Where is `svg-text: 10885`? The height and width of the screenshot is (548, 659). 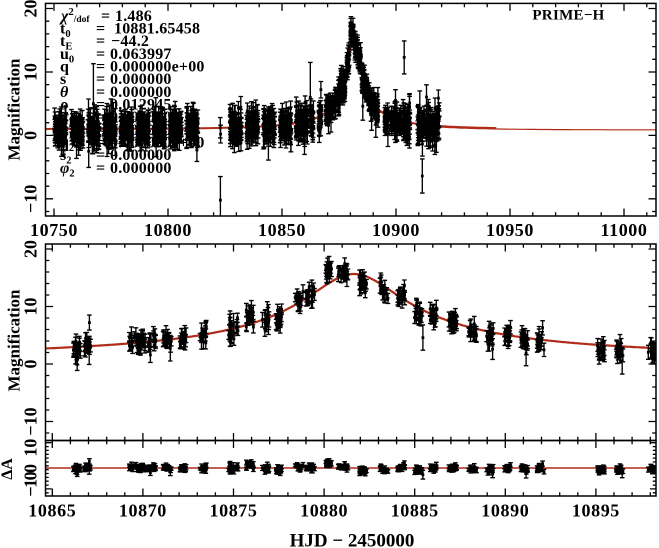 svg-text: 10885 is located at coordinates (415, 511).